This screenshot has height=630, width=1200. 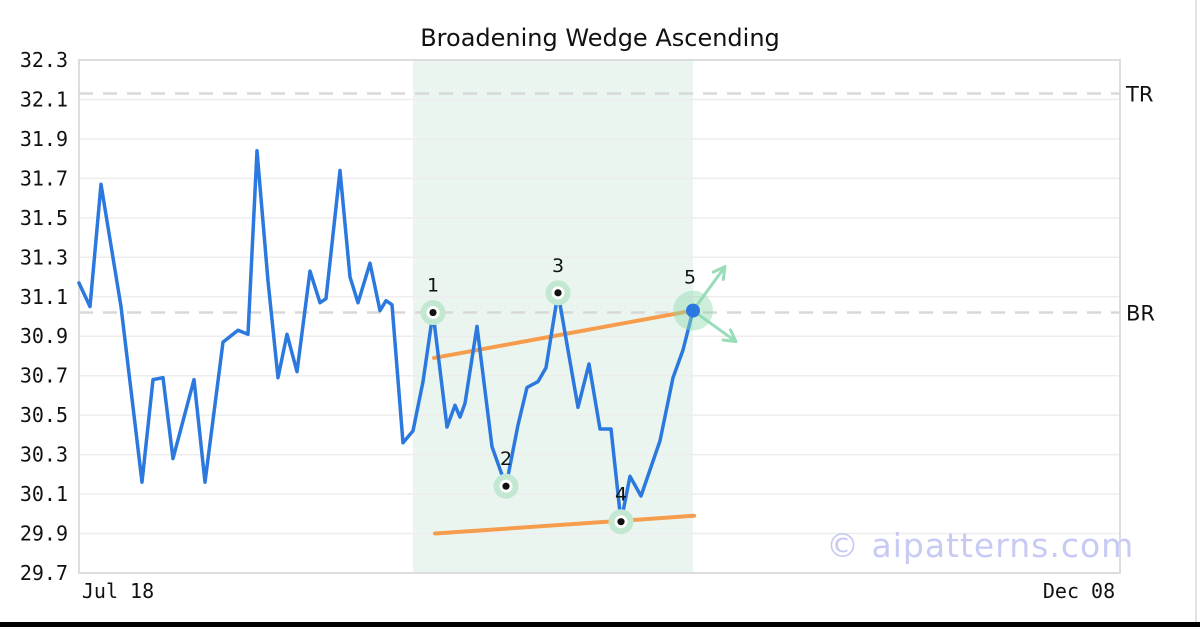 I want to click on swing-points-layer: 1 2 3 4 5, so click(x=566, y=395).